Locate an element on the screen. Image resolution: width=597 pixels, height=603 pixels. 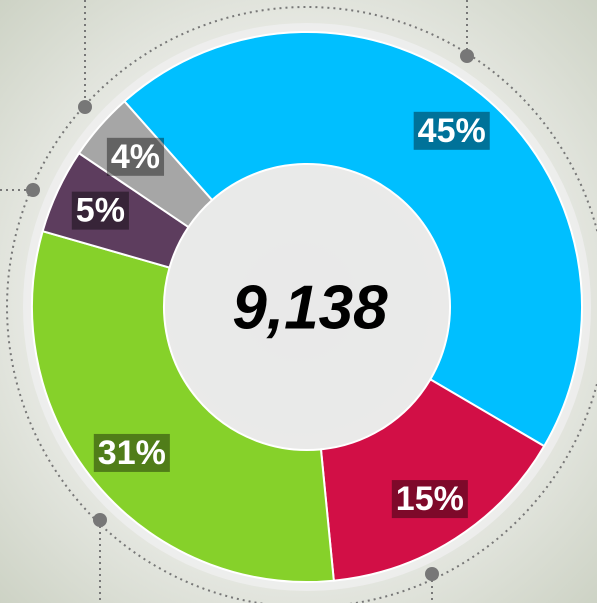
value-label: 15% is located at coordinates (430, 499).